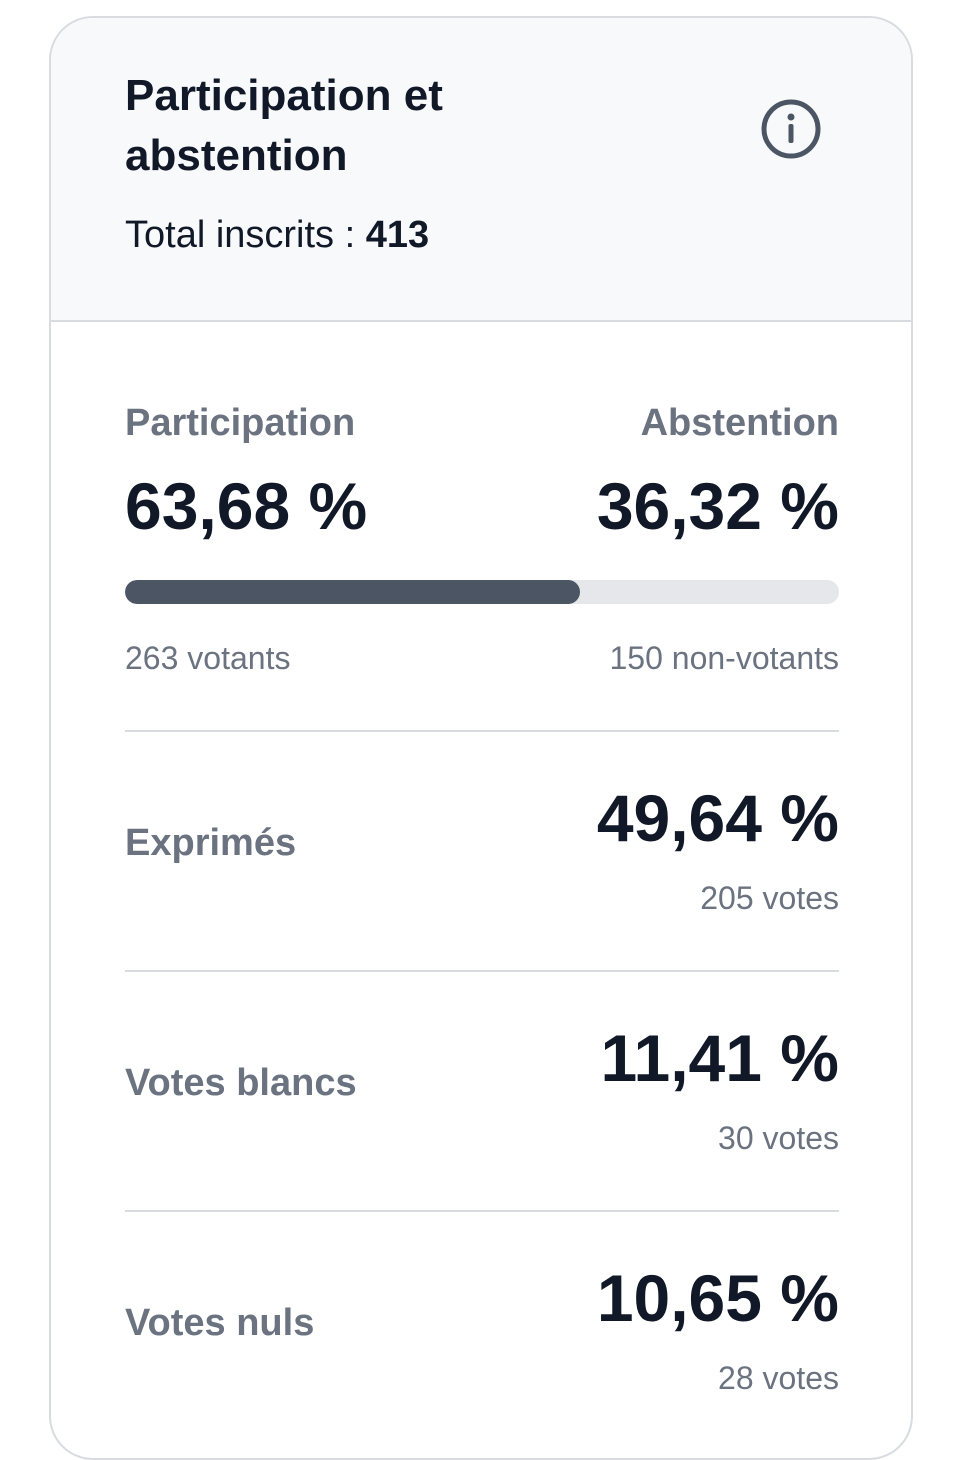 The height and width of the screenshot is (1460, 960). Describe the element at coordinates (240, 423) in the screenshot. I see `participation-label: Participation` at that location.